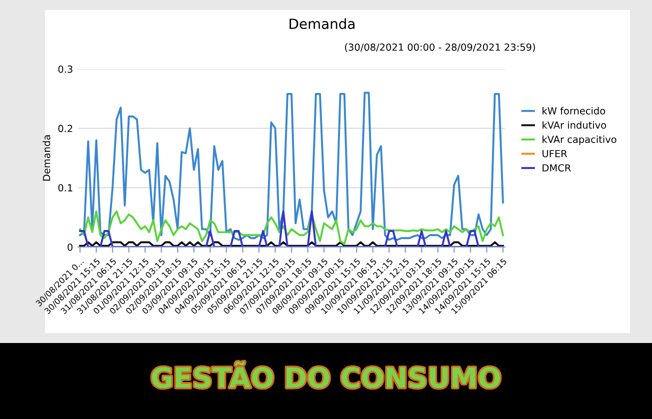 The height and width of the screenshot is (419, 652). Describe the element at coordinates (65, 128) in the screenshot. I see `y-tick-label: 0.2` at that location.